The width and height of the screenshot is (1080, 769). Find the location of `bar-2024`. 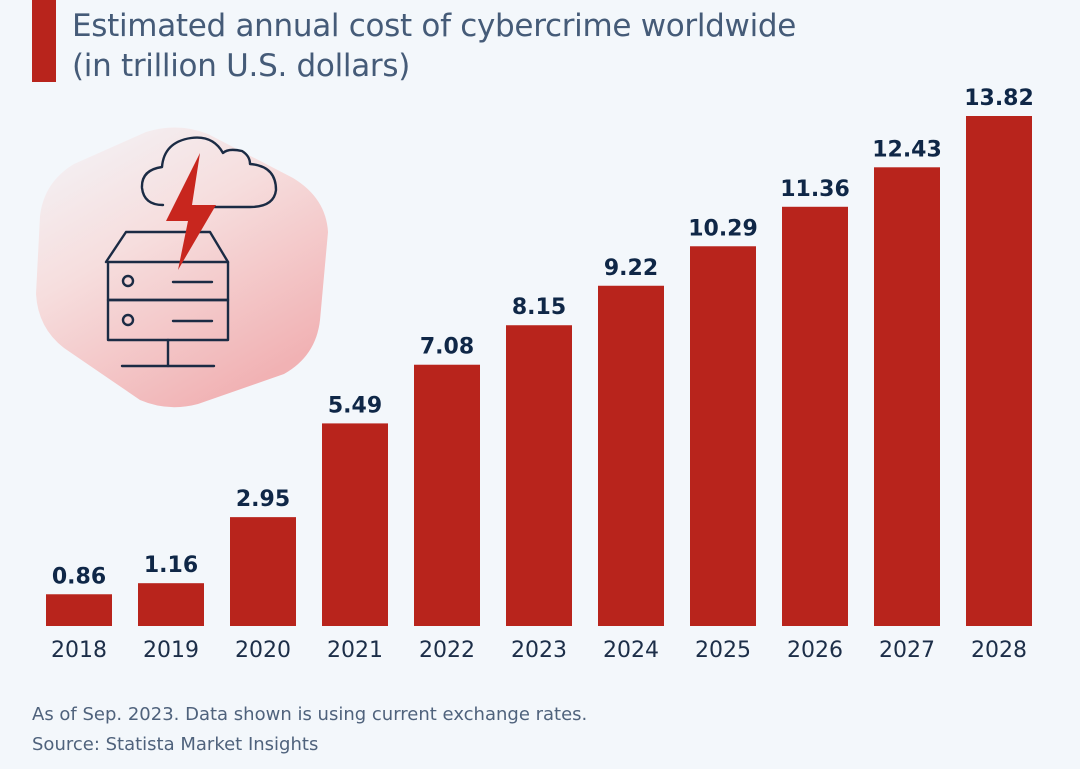

bar-2024 is located at coordinates (631, 455).